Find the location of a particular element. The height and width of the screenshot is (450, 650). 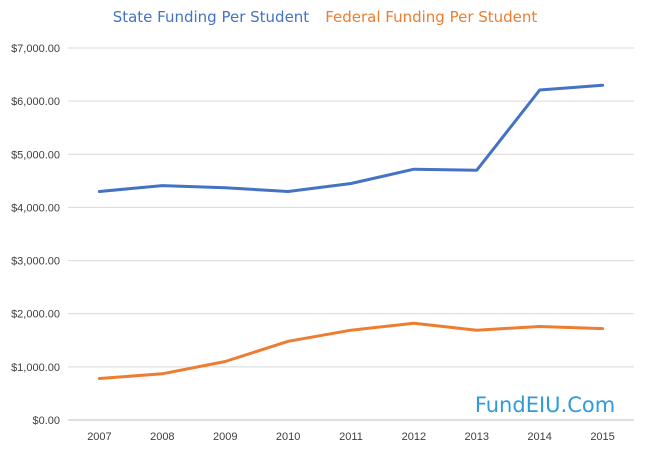

x-tick-label: 2013 is located at coordinates (477, 437).